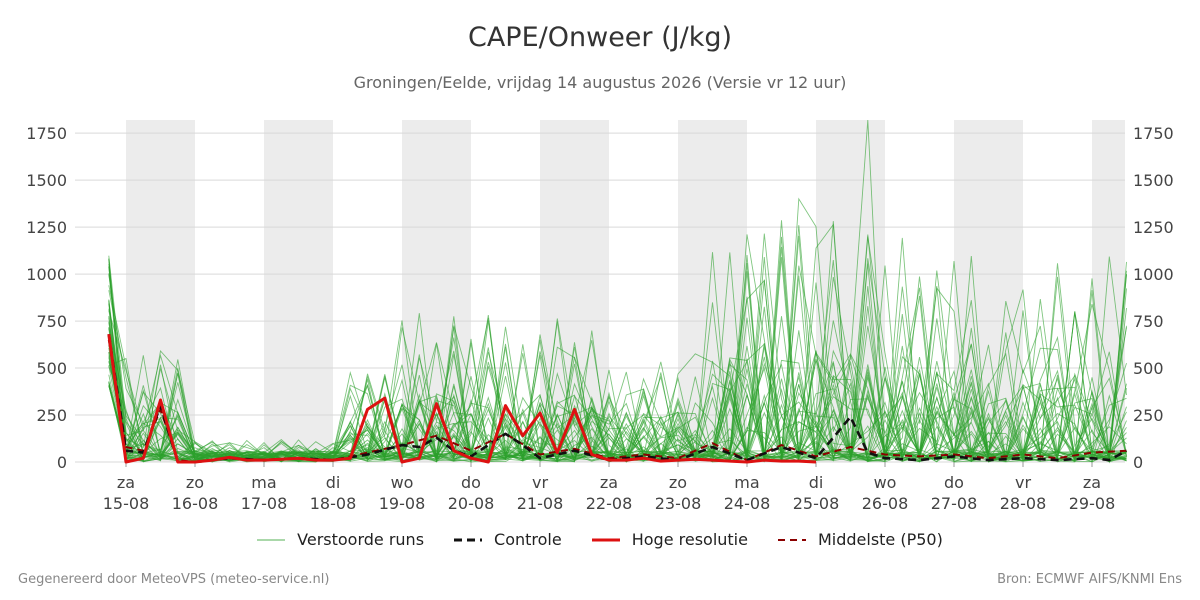 This screenshot has width=1200, height=600. Describe the element at coordinates (462, 398) in the screenshot. I see `high-res-line` at that location.